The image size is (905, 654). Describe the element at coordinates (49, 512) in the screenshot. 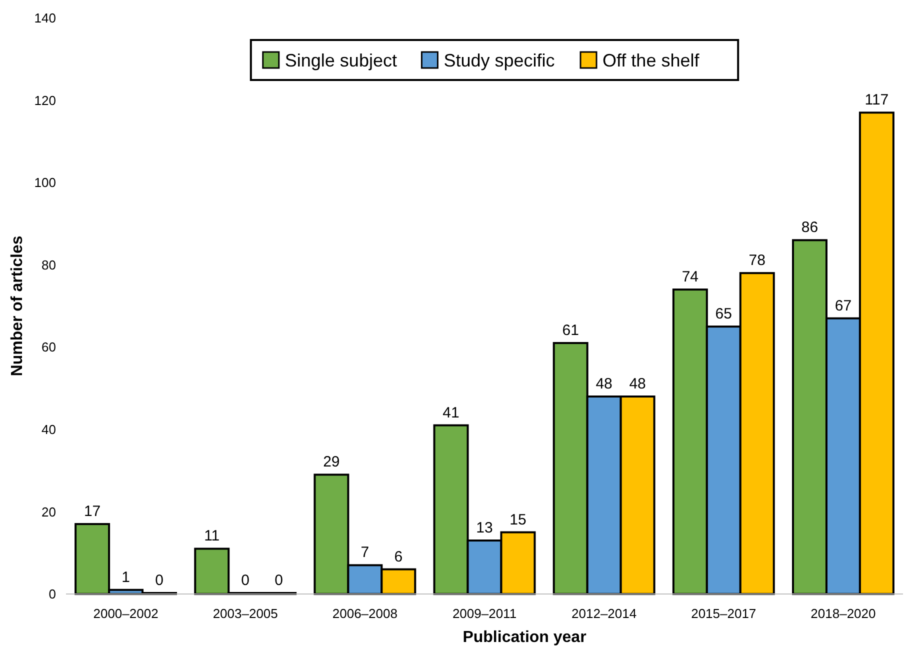

I see `y-tick-label: 20` at that location.